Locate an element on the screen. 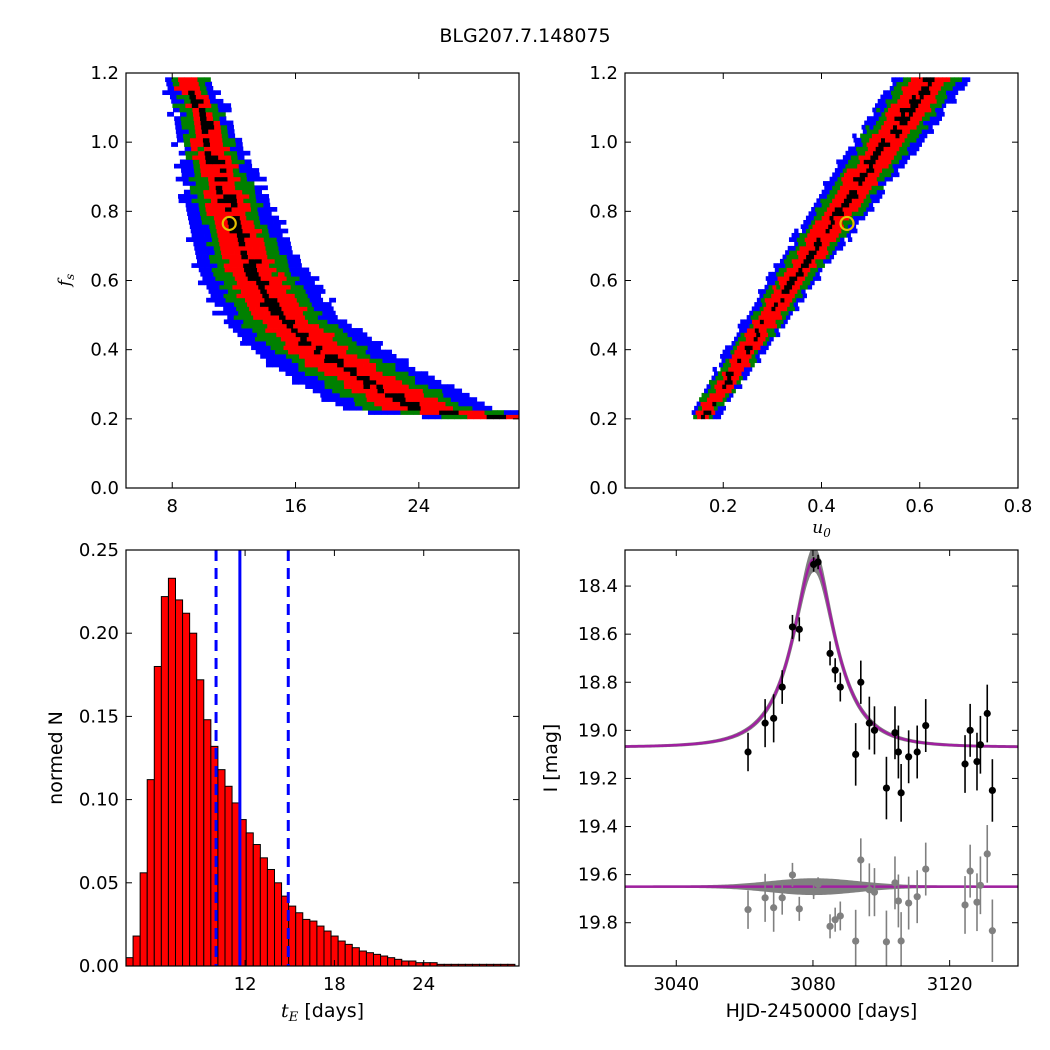  fs-tE-ytick-label: 0.4 is located at coordinates (104, 350).